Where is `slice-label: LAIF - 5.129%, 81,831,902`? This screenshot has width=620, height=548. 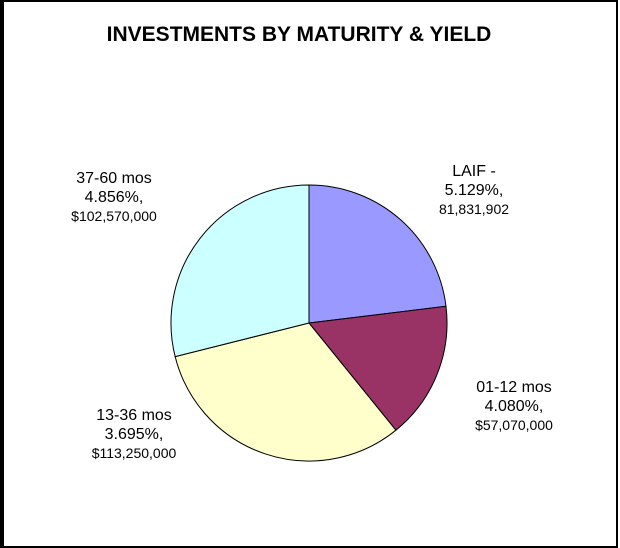 slice-label: LAIF - 5.129%, 81,831,902 is located at coordinates (474, 190).